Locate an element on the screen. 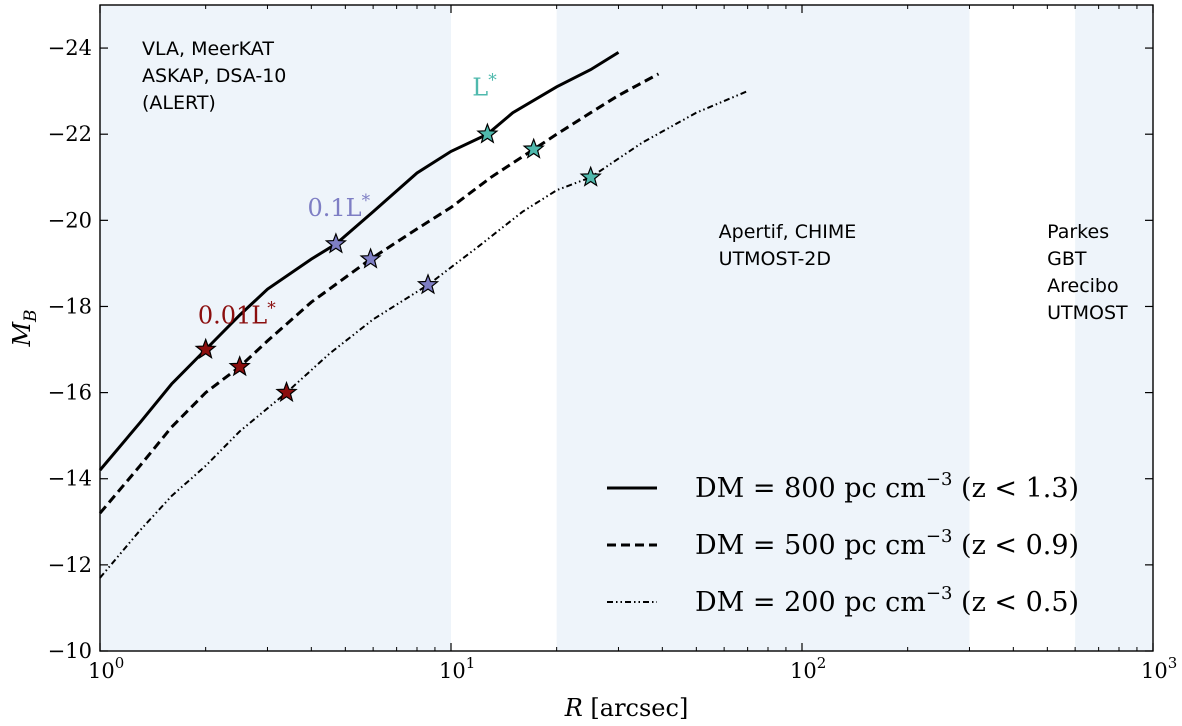 The width and height of the screenshot is (1182, 726). region-label-0-2: (ALERT) is located at coordinates (179, 103).